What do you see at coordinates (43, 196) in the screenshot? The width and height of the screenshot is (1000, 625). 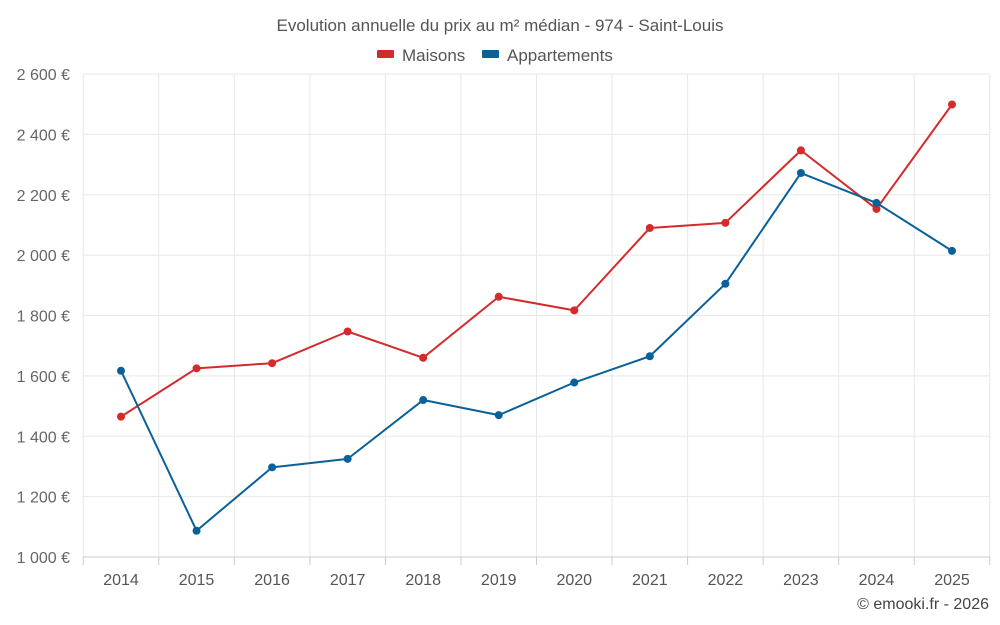 I see `y-tick-label: 2 200 €` at bounding box center [43, 196].